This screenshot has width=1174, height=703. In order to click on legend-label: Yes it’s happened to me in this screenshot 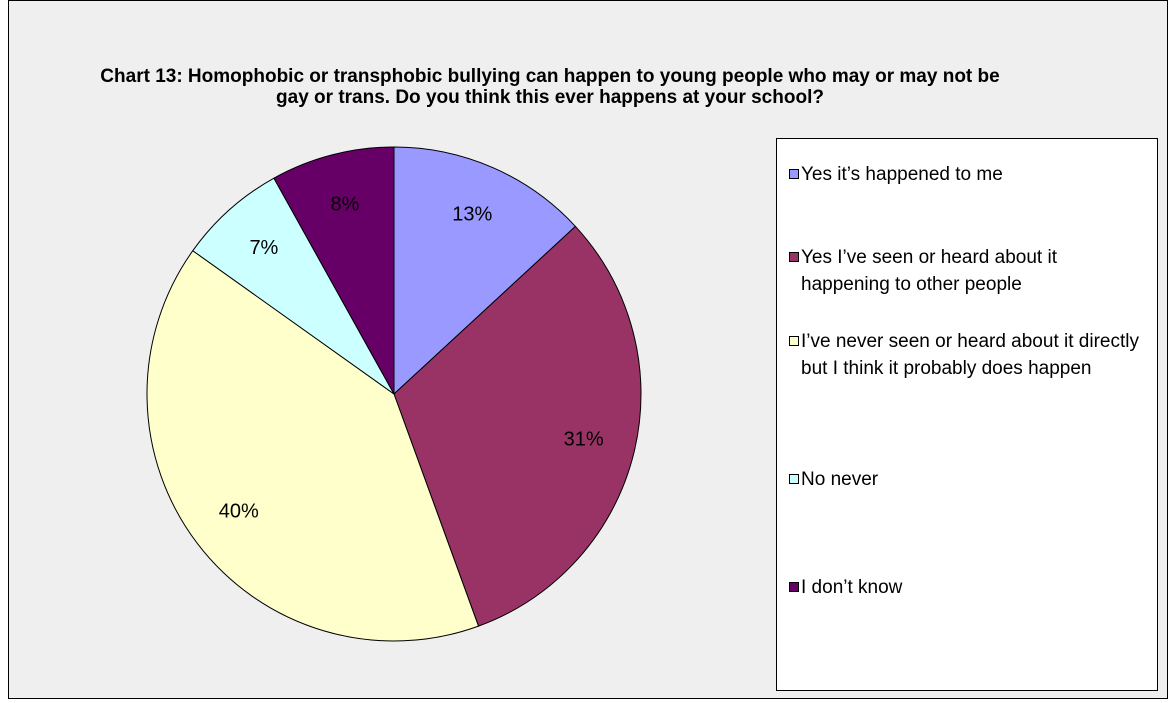, I will do `click(902, 174)`.